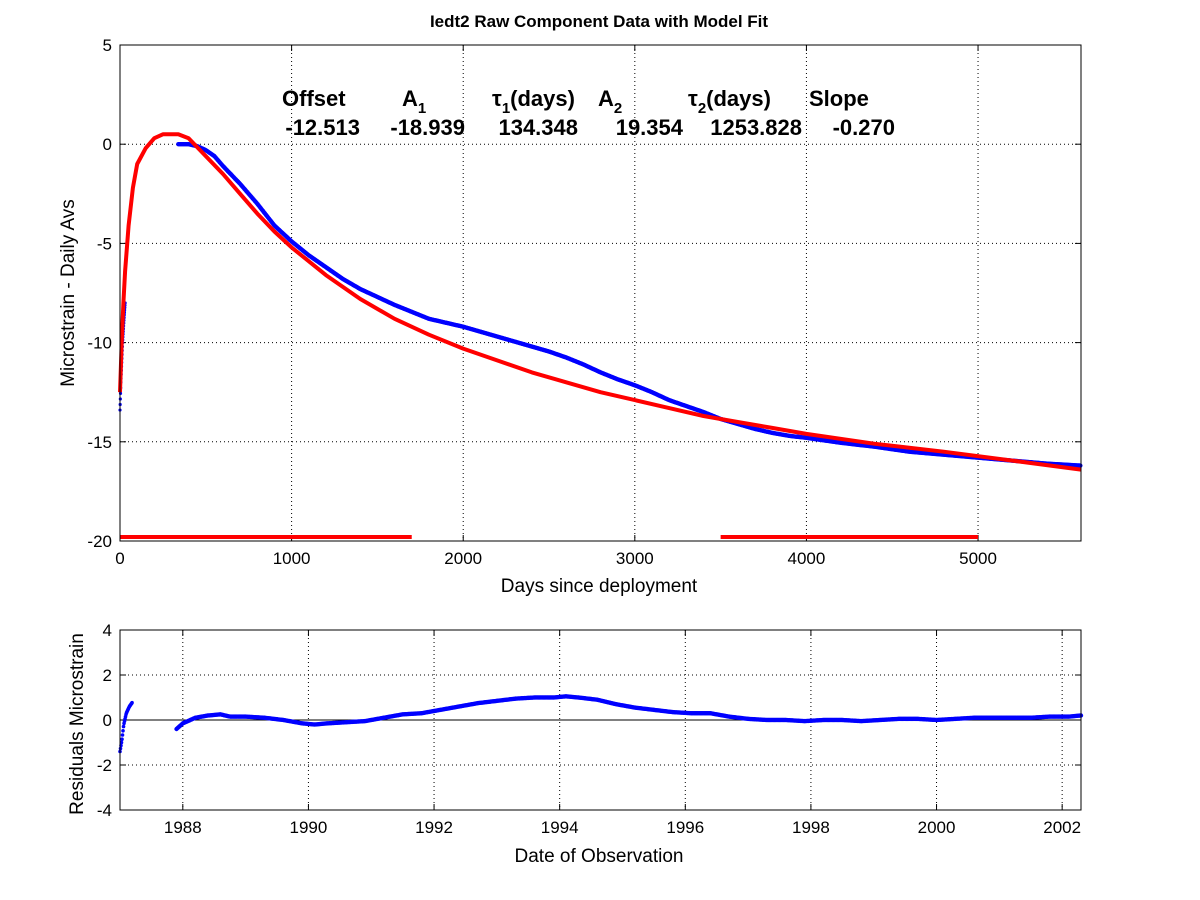 The height and width of the screenshot is (900, 1200). I want to click on parameter-header: A1, so click(414, 101).